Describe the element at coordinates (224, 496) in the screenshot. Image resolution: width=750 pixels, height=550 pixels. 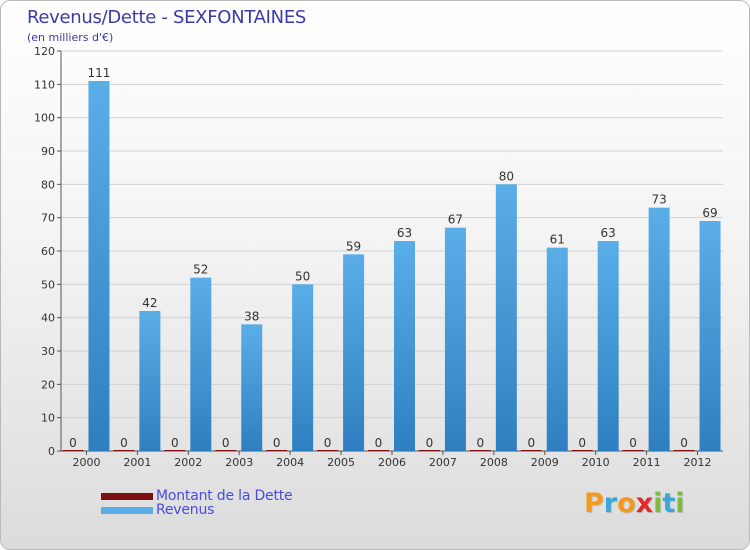
I see `legend-label-debt: Montant de la Dette` at that location.